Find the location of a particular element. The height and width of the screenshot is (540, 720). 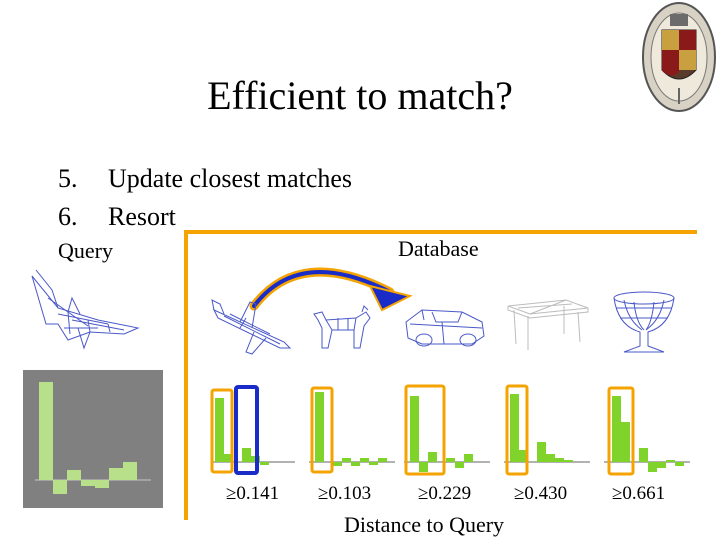

distance-value: ≥0.430 is located at coordinates (541, 493).